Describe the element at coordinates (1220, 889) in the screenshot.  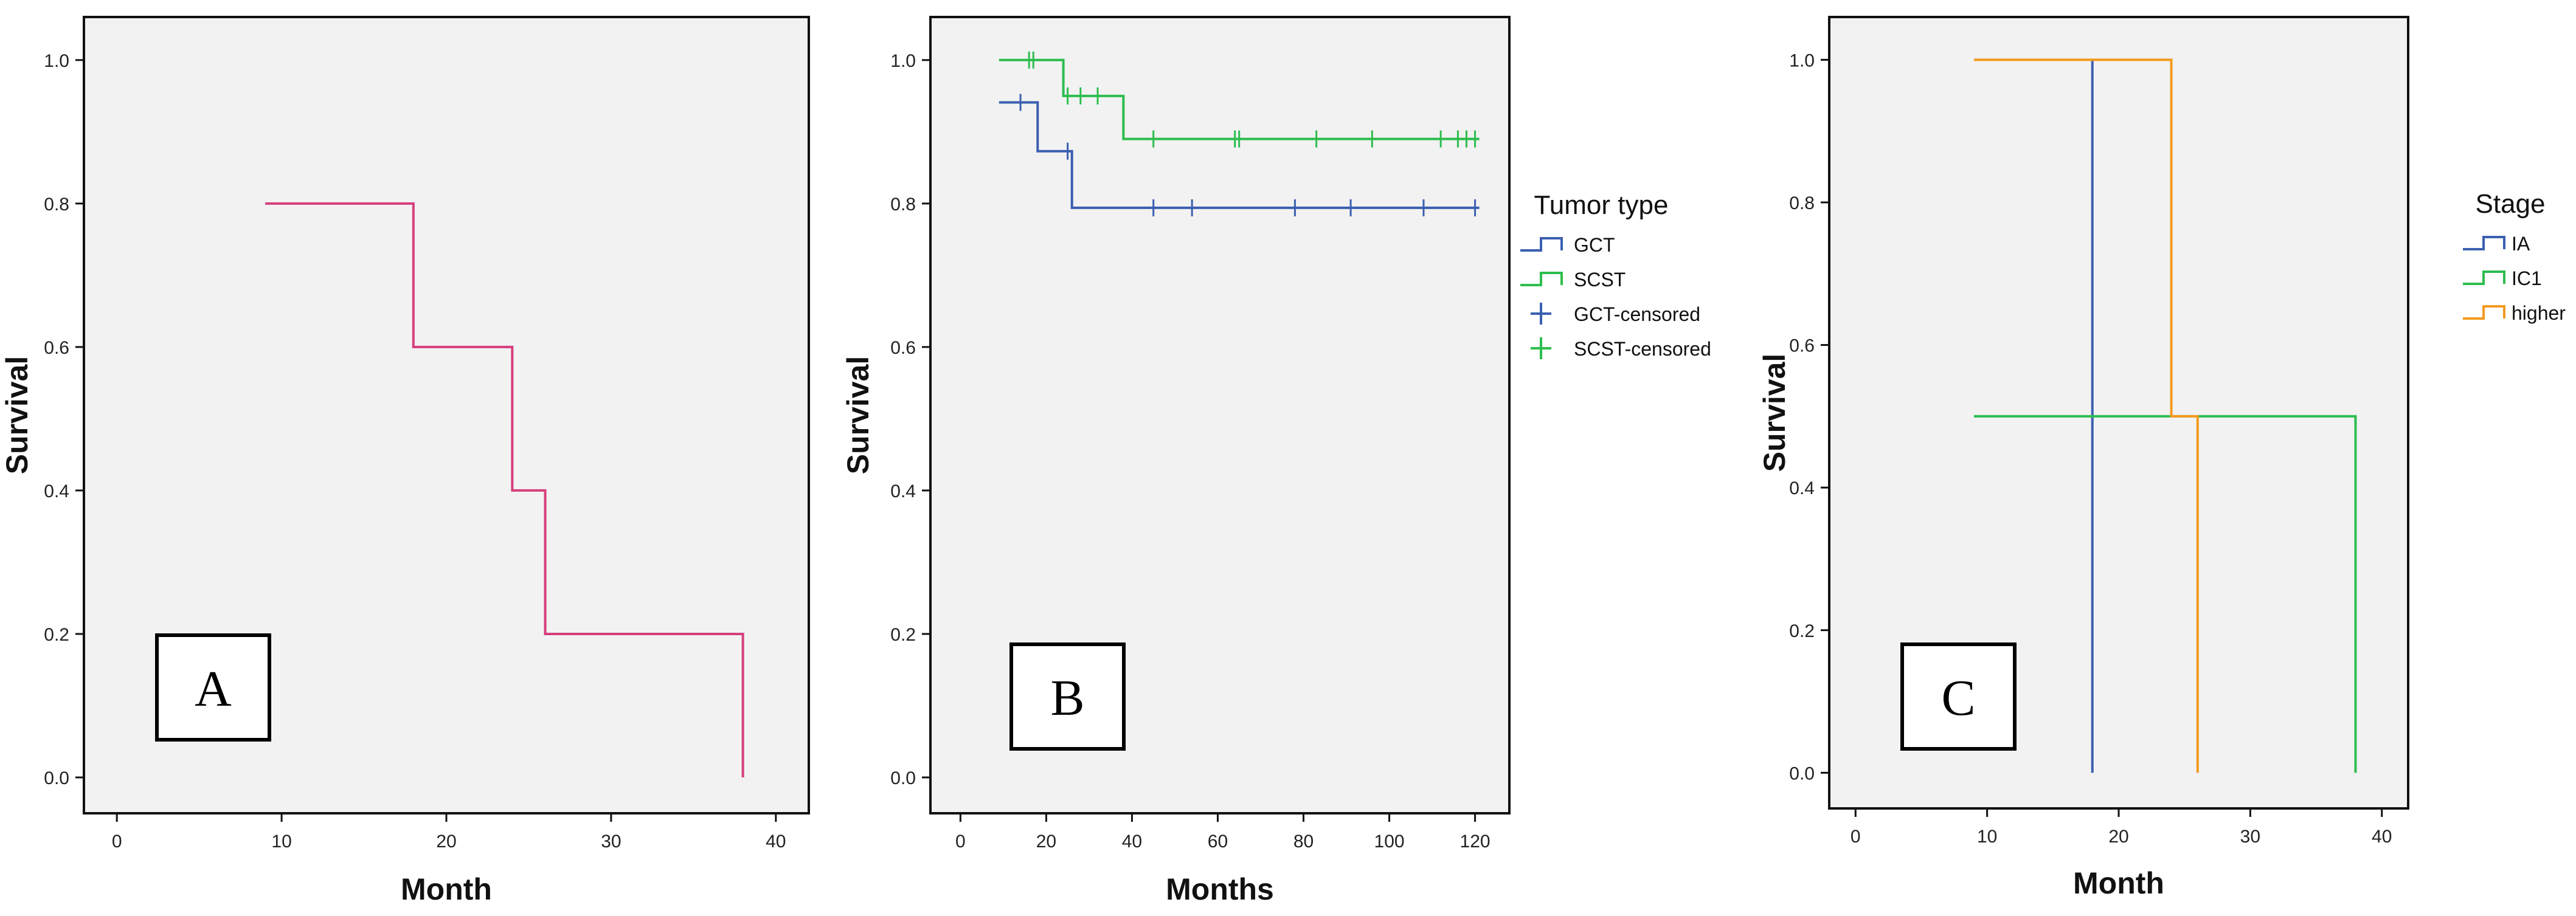
I see `x-axis-title: Months` at that location.